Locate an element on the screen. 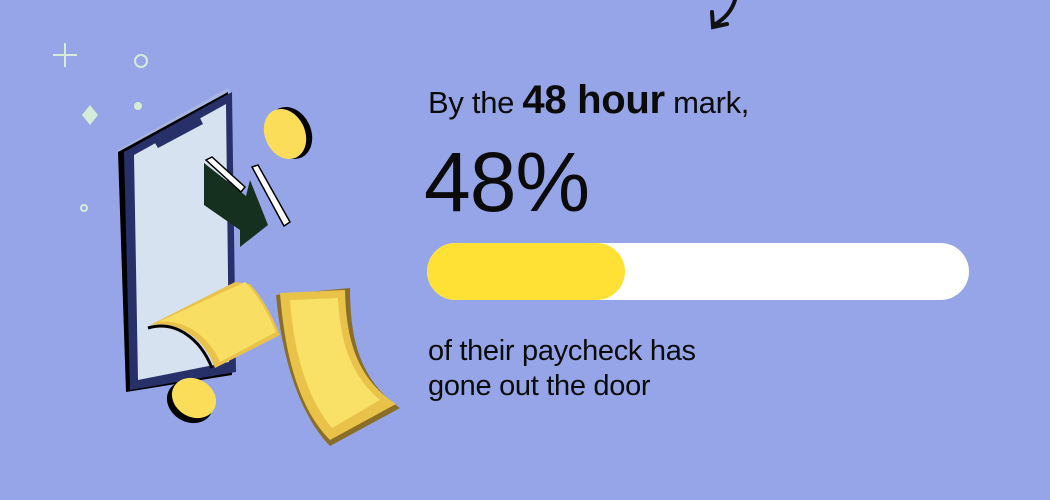 Image resolution: width=1050 pixels, height=500 pixels. subtext: of their paycheck has gone out the door is located at coordinates (608, 369).